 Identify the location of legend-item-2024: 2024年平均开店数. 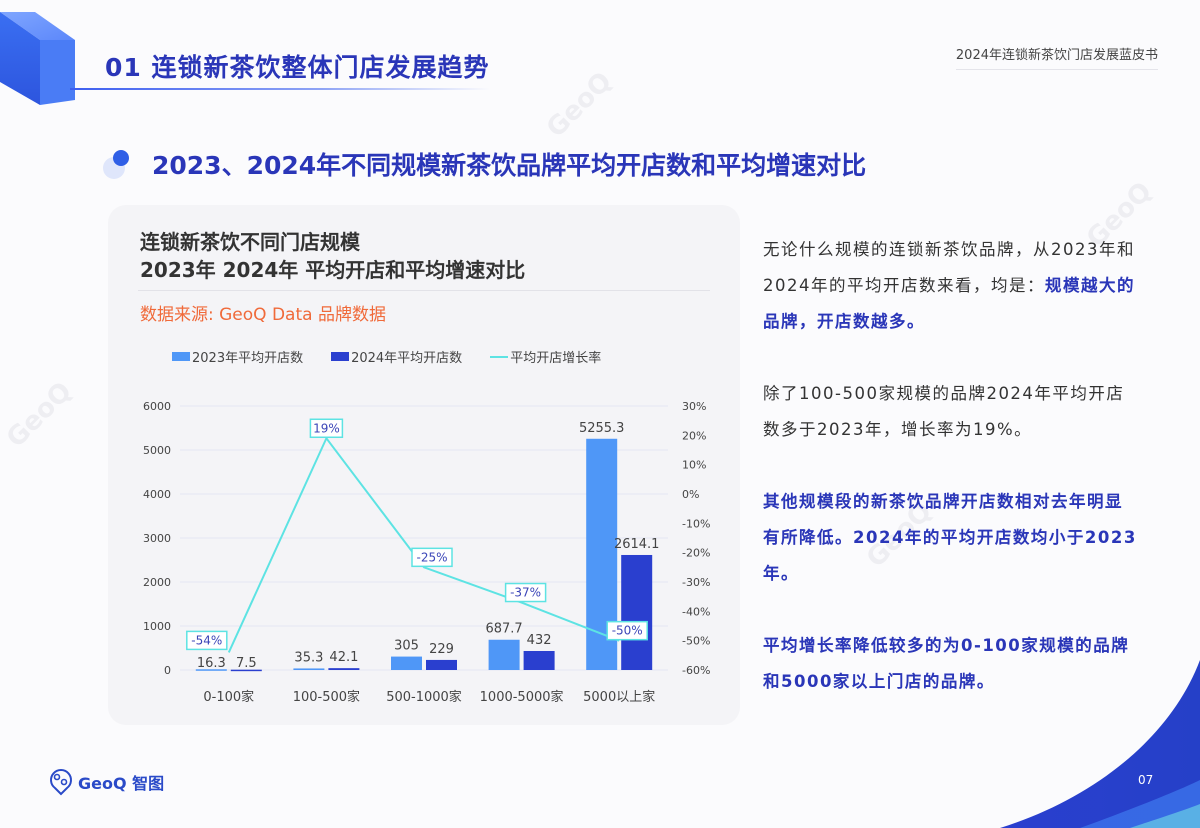
(396, 356).